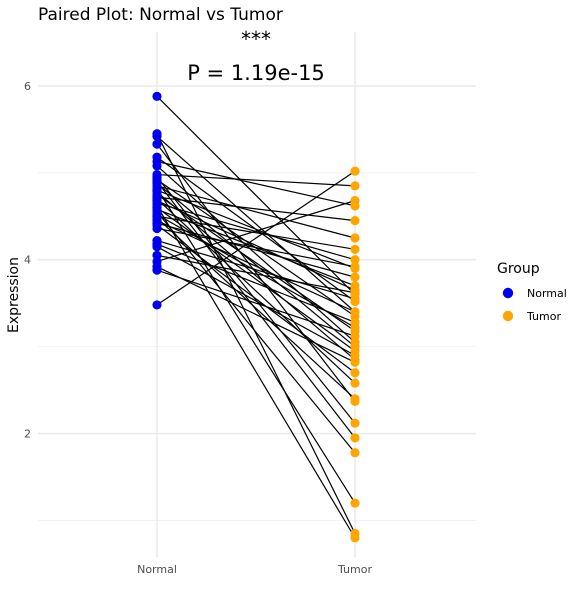 This screenshot has width=584, height=600. I want to click on y-tick-labels: 2 4 6, so click(27, 260).